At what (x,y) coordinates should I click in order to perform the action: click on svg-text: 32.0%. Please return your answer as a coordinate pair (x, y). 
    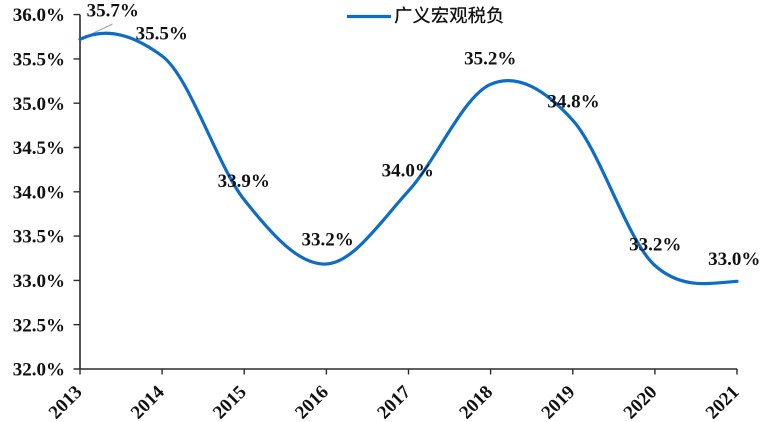
    Looking at the image, I should click on (39, 370).